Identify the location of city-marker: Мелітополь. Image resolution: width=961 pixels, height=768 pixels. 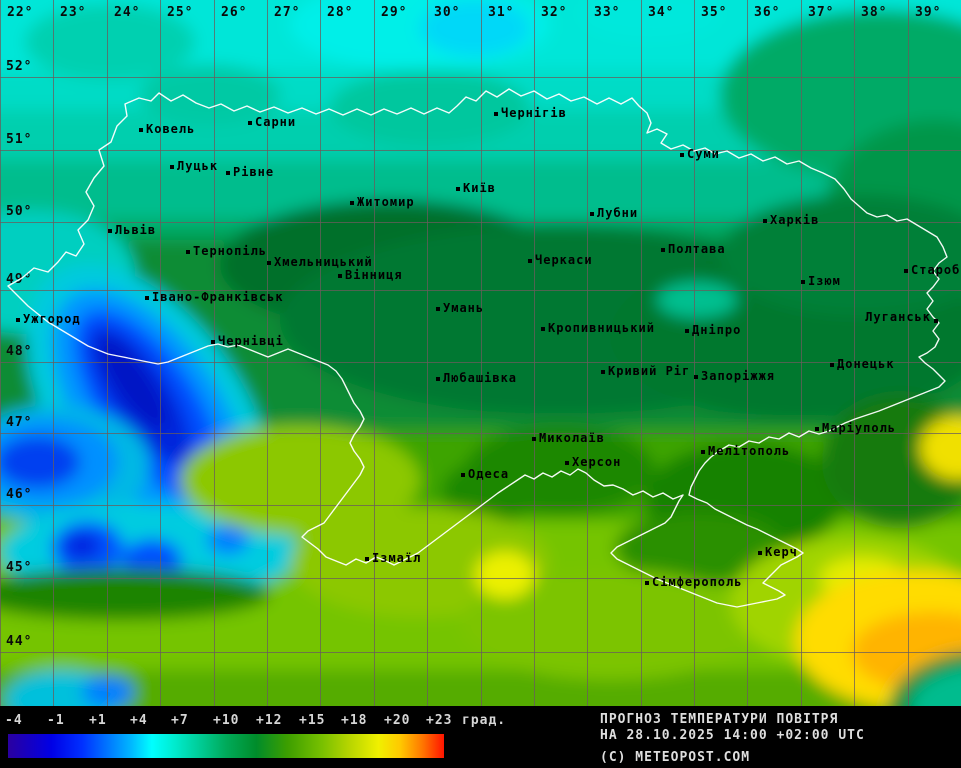
(745, 451).